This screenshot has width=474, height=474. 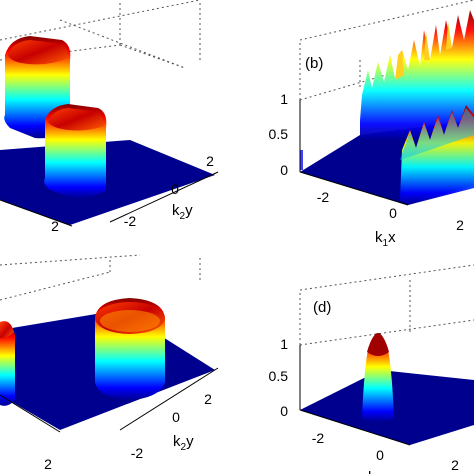 What do you see at coordinates (30, 413) in the screenshot?
I see `panel-c-x-axis` at bounding box center [30, 413].